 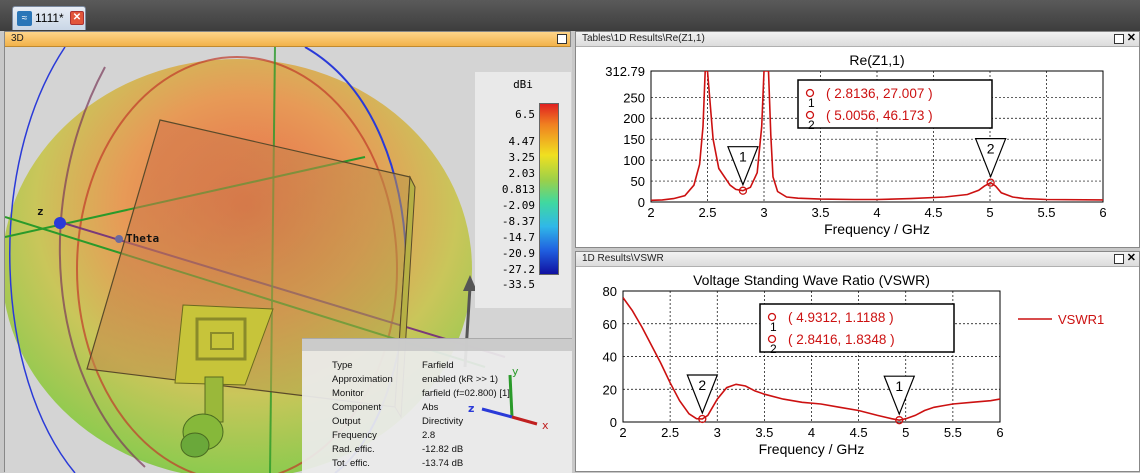 I want to click on info-value: farfield (f=02.800) [1], so click(x=466, y=393).